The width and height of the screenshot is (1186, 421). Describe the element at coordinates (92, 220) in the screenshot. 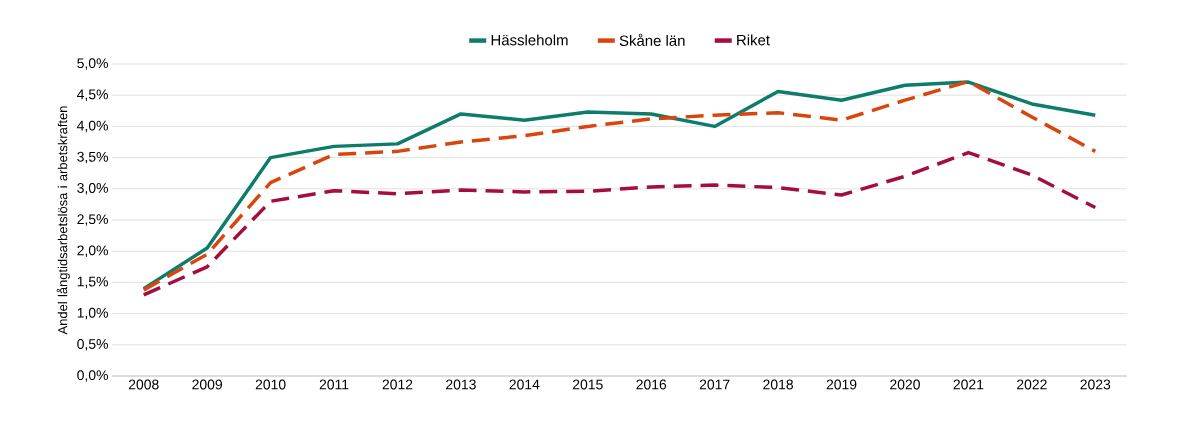

I see `y-tick-label: 2,5%` at that location.